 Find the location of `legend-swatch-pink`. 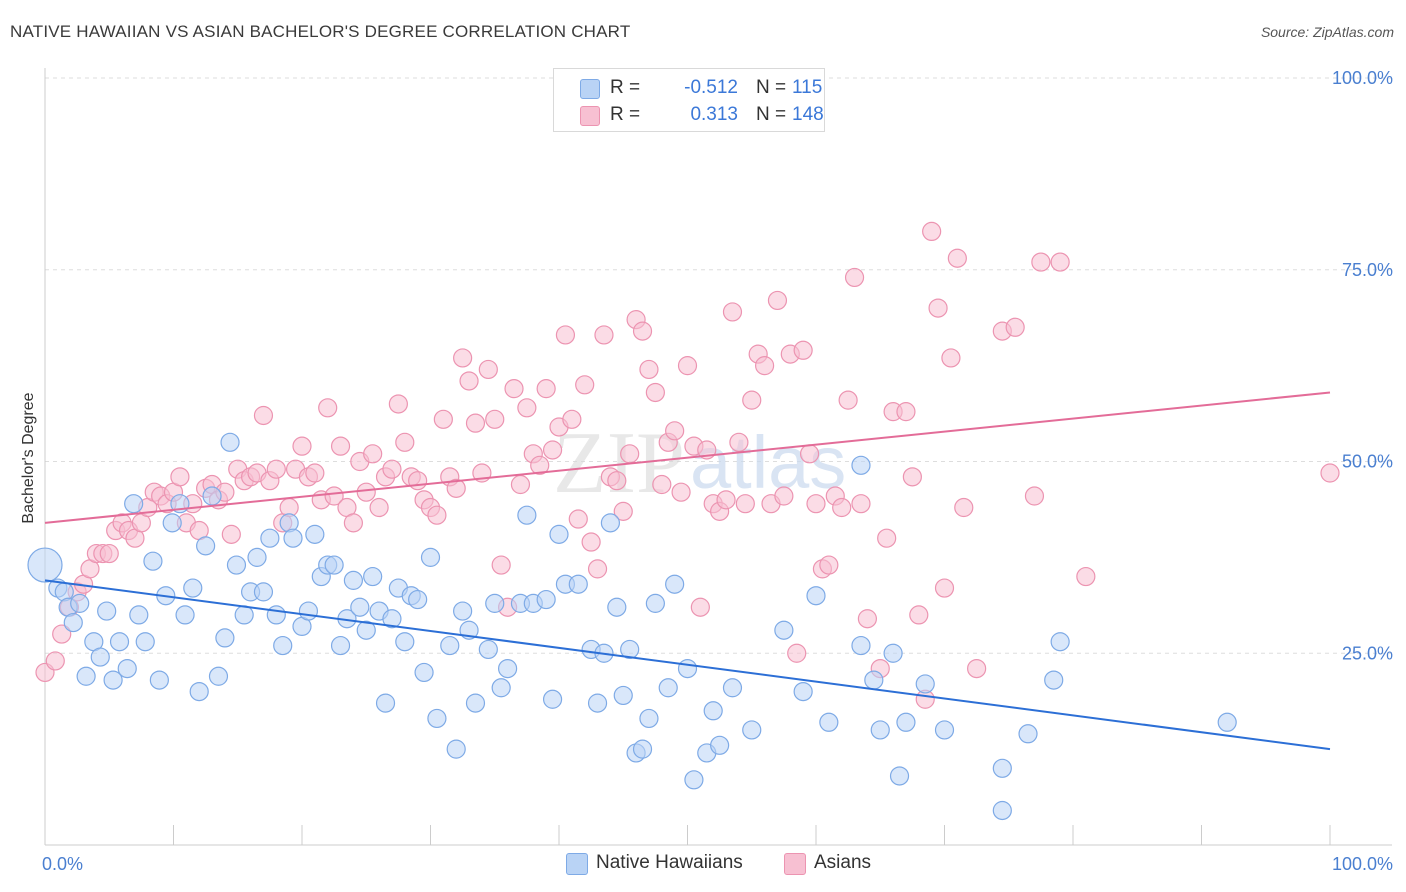

legend-swatch-pink is located at coordinates (590, 116).